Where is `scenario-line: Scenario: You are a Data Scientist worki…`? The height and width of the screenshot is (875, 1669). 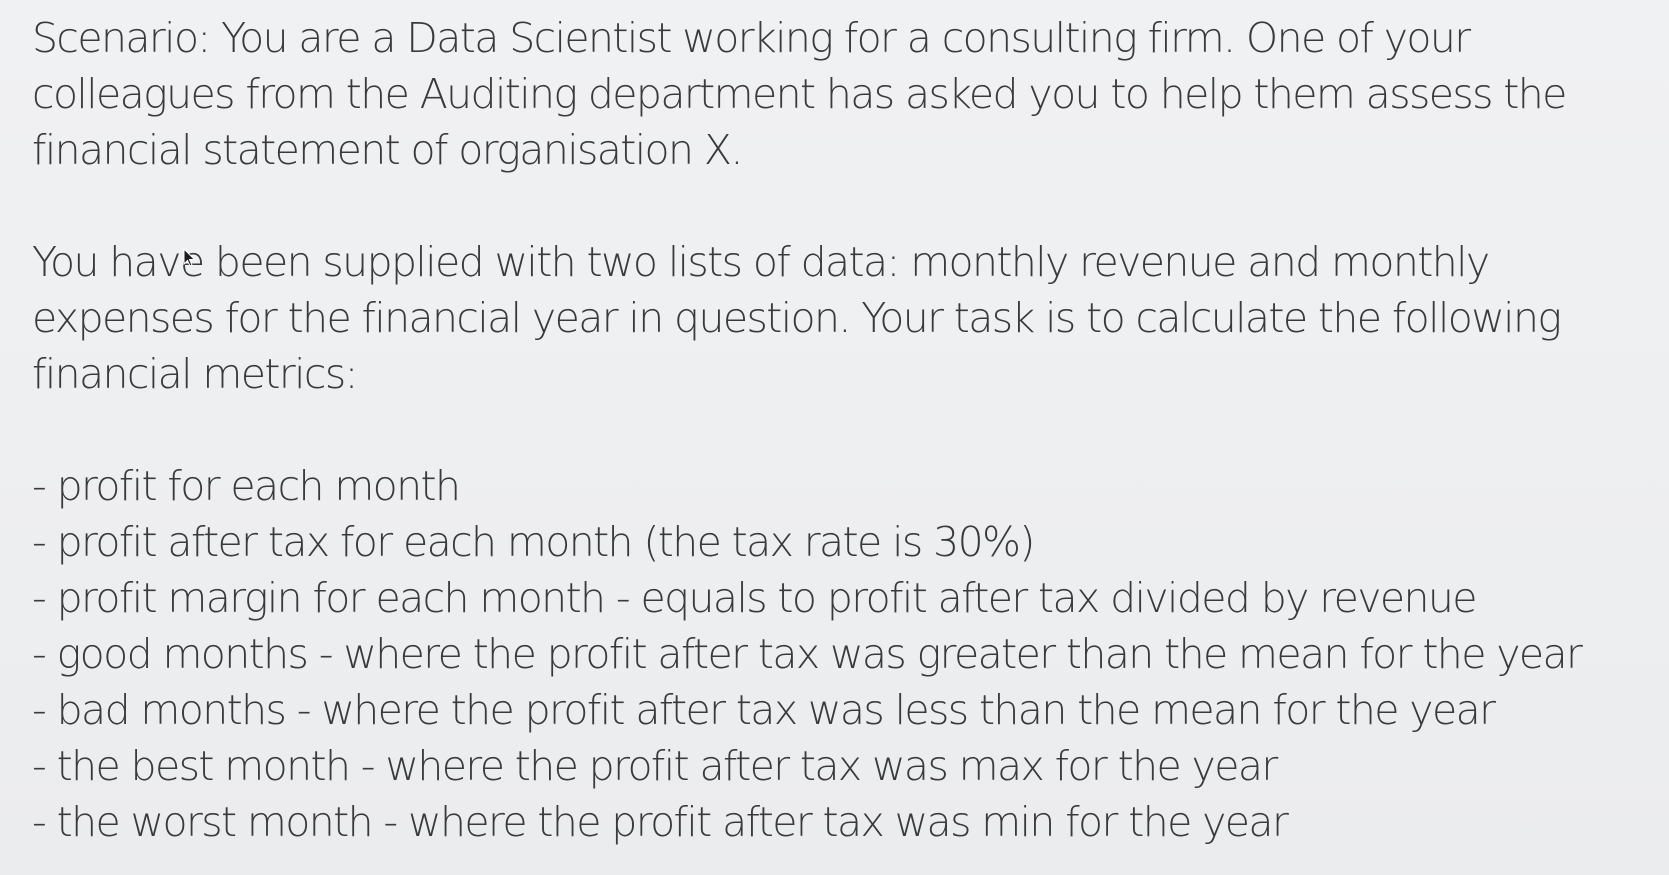
scenario-line: Scenario: You are a Data Scientist worki… is located at coordinates (751, 38).